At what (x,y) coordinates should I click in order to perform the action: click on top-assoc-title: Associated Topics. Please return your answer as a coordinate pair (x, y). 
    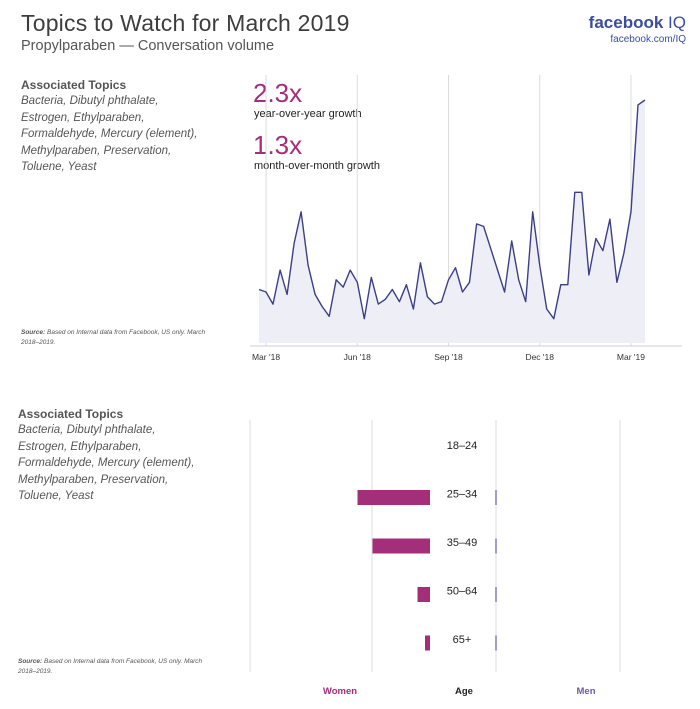
    Looking at the image, I should click on (74, 85).